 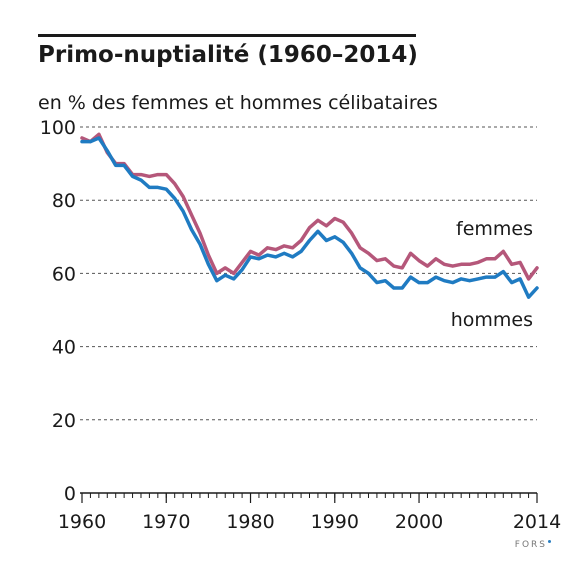 I want to click on y-tick-label-60: 60, so click(x=64, y=274).